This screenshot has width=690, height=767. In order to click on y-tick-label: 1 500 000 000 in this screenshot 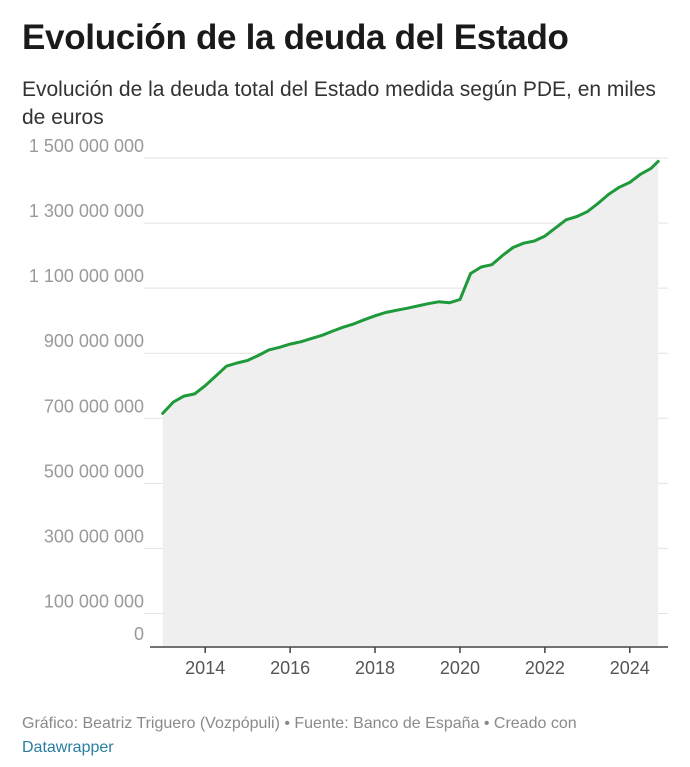, I will do `click(86, 146)`.